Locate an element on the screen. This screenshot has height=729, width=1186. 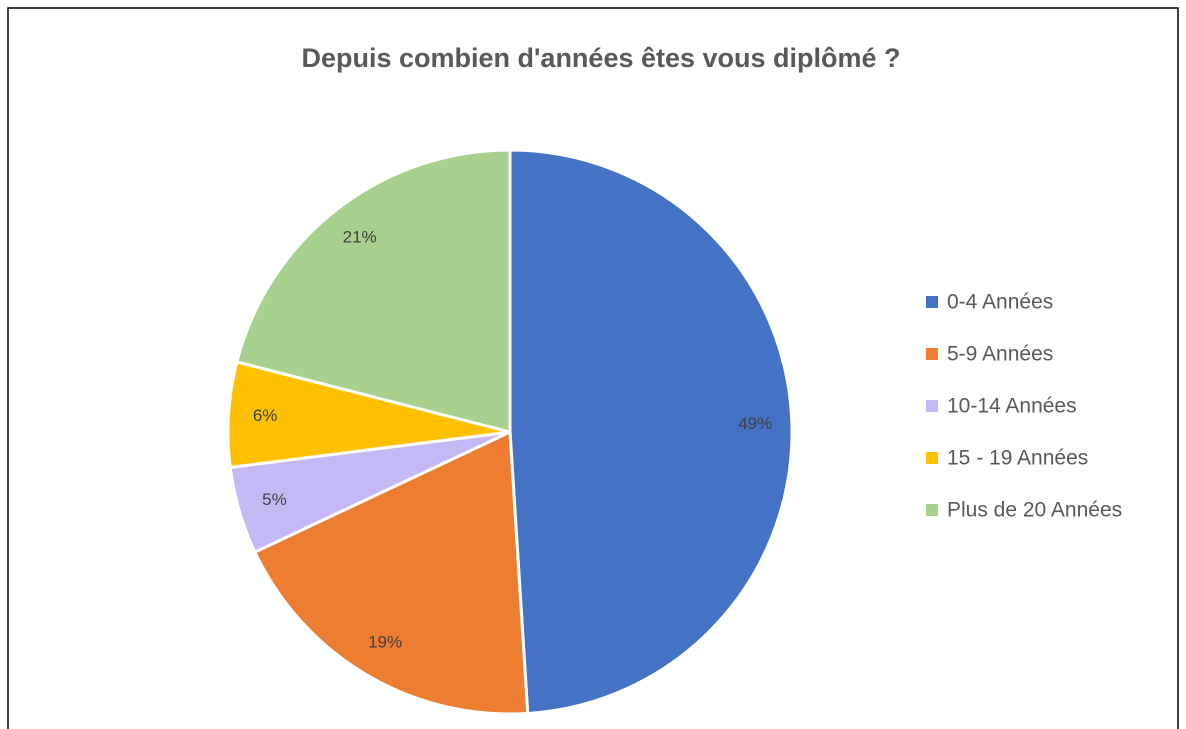
data-label: 49% is located at coordinates (755, 423).